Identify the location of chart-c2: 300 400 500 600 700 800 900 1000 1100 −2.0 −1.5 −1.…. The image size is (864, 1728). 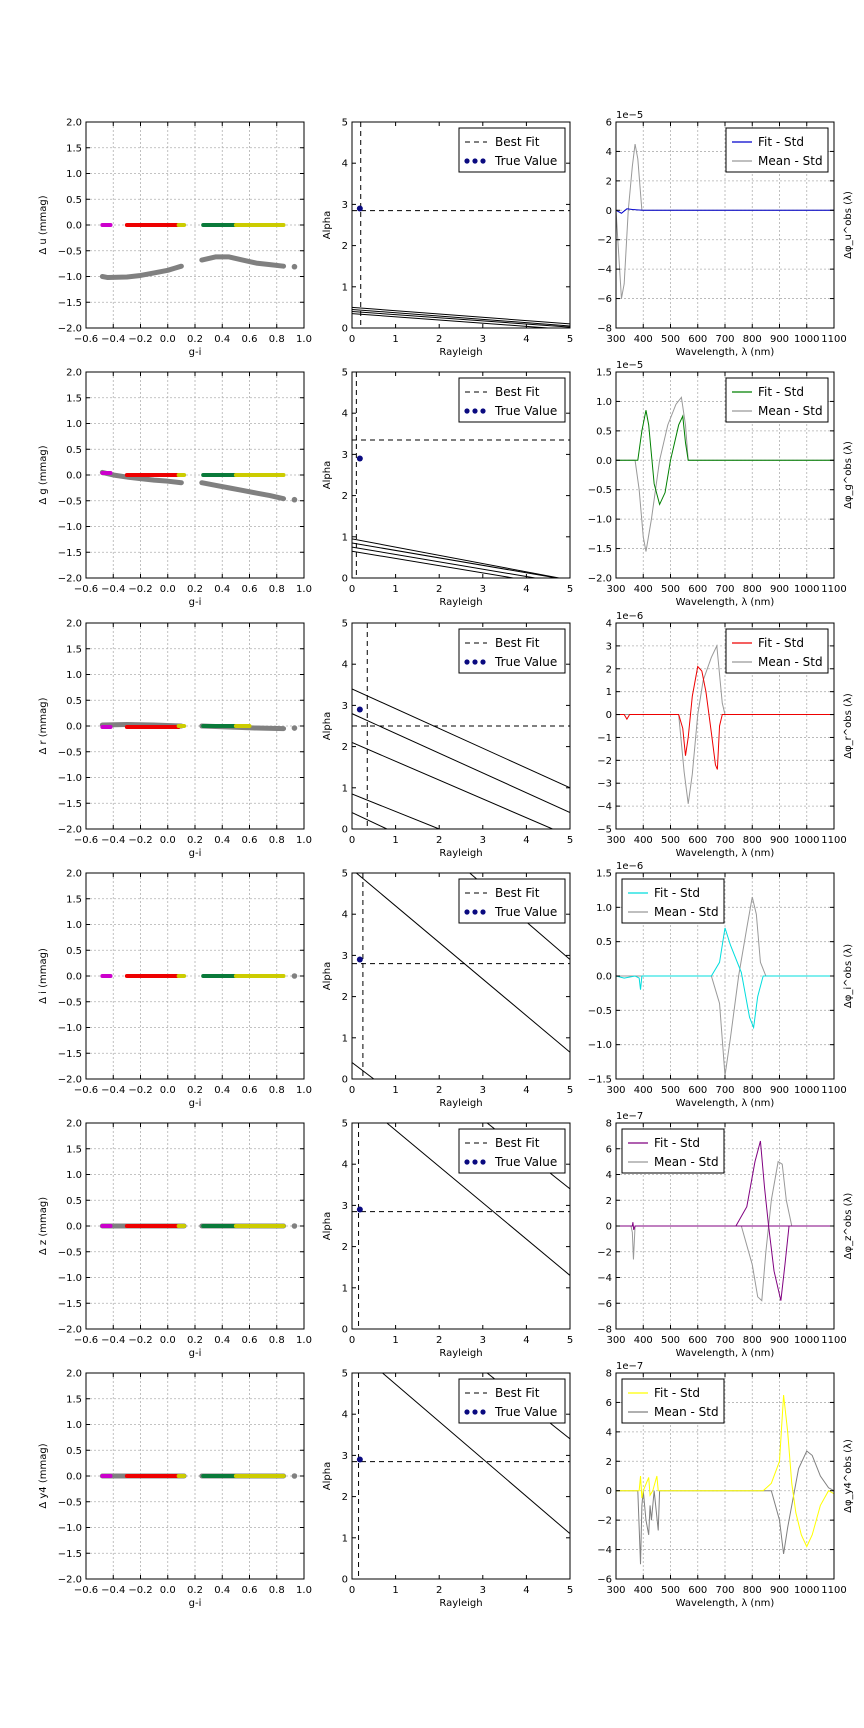
(721, 484).